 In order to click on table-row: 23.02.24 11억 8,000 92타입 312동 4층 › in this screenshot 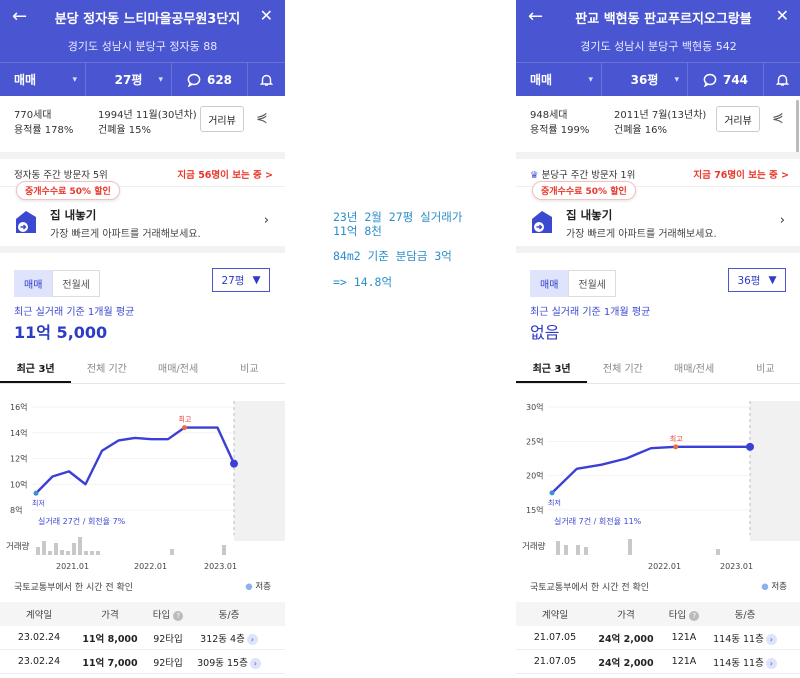, I will do `click(142, 638)`.